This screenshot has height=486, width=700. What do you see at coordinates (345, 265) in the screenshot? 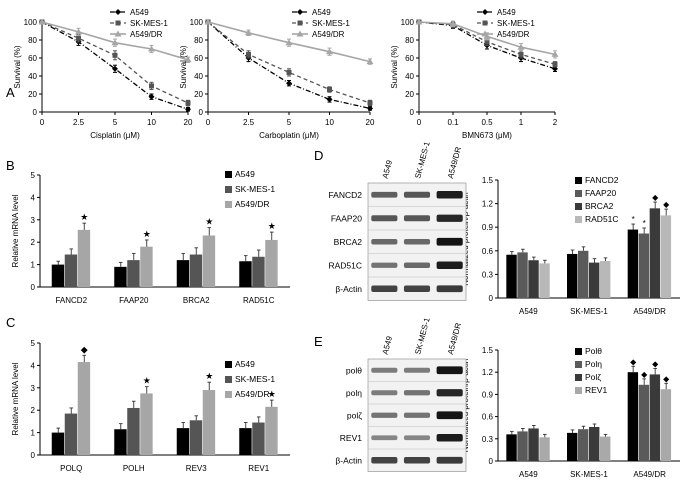
I see `blot-row-label: RAD51C` at bounding box center [345, 265].